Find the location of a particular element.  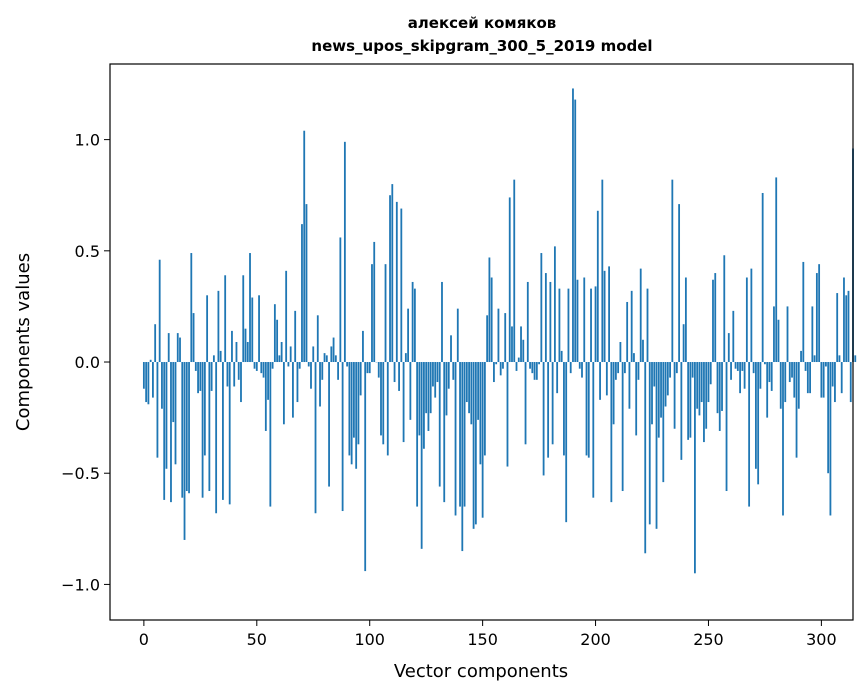

y-axis-ticks: −1.0 −0.5 0.0 0.5 1.0 is located at coordinates (85, 362).